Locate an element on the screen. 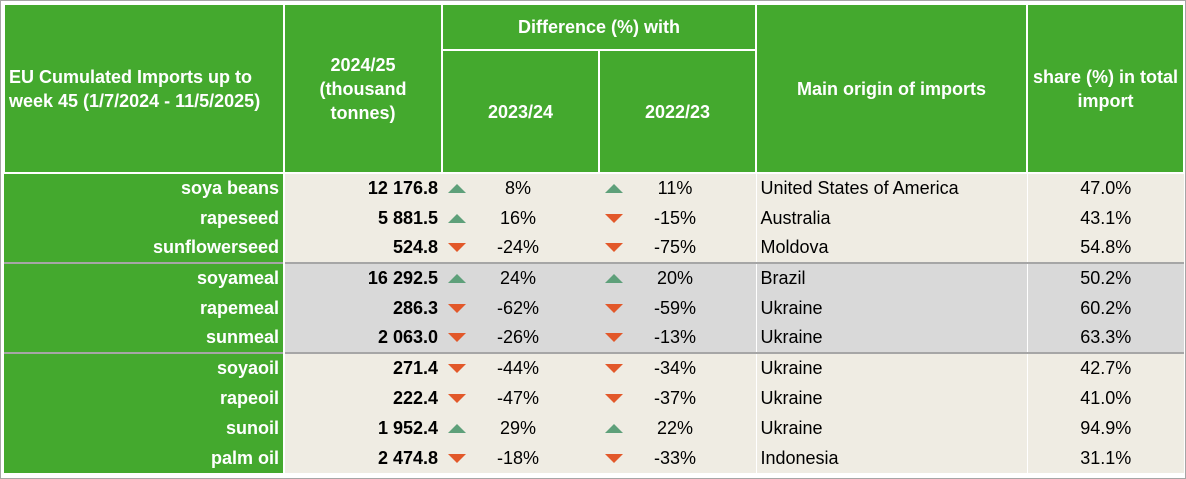 The image size is (1186, 479). origin-cell: Indonesia is located at coordinates (891, 458).